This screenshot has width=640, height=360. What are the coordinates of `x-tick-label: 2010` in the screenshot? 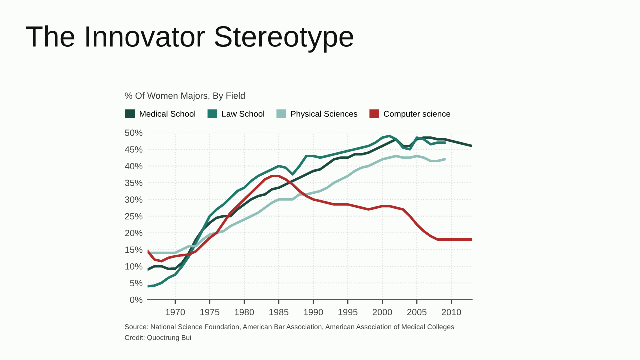 It's located at (452, 312).